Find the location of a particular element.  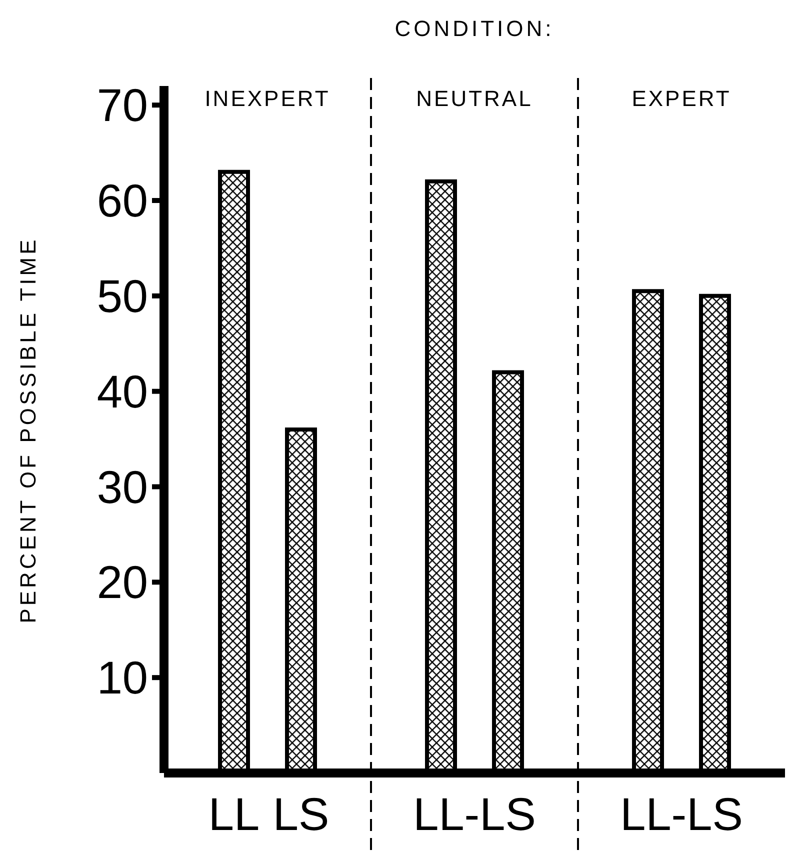

x-tick-label: INEXPERT is located at coordinates (267, 98).